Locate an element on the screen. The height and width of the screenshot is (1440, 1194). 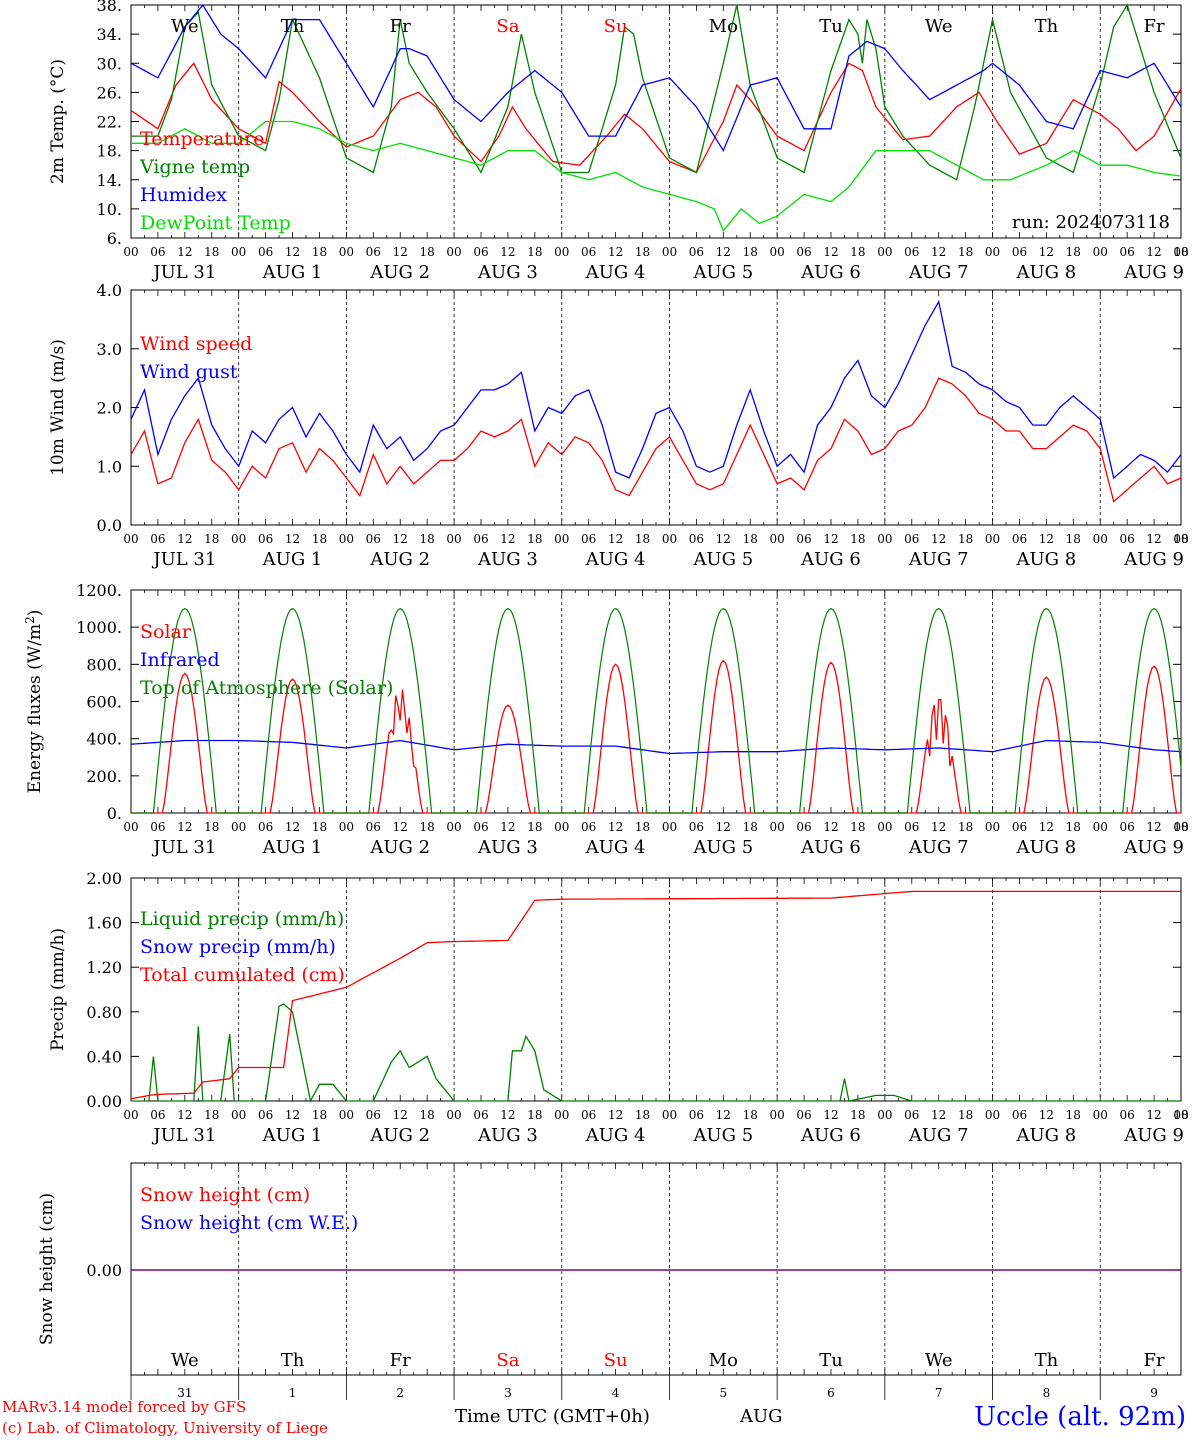
y-tick-label: 0.00 is located at coordinates (104, 1101).